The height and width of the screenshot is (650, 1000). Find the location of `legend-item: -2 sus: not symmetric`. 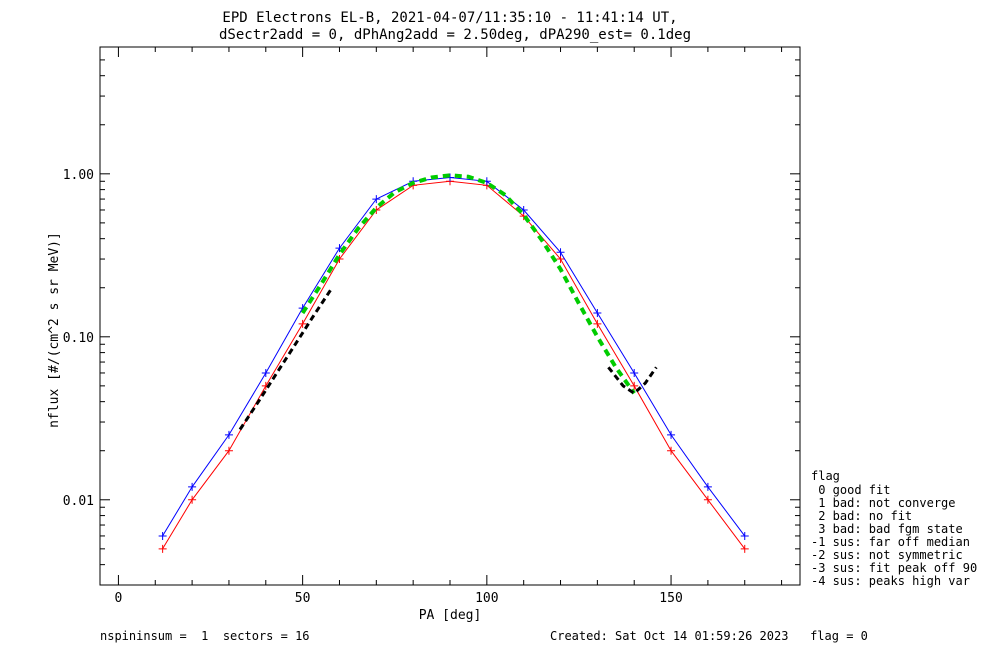

legend-item: -2 sus: not symmetric is located at coordinates (887, 555).